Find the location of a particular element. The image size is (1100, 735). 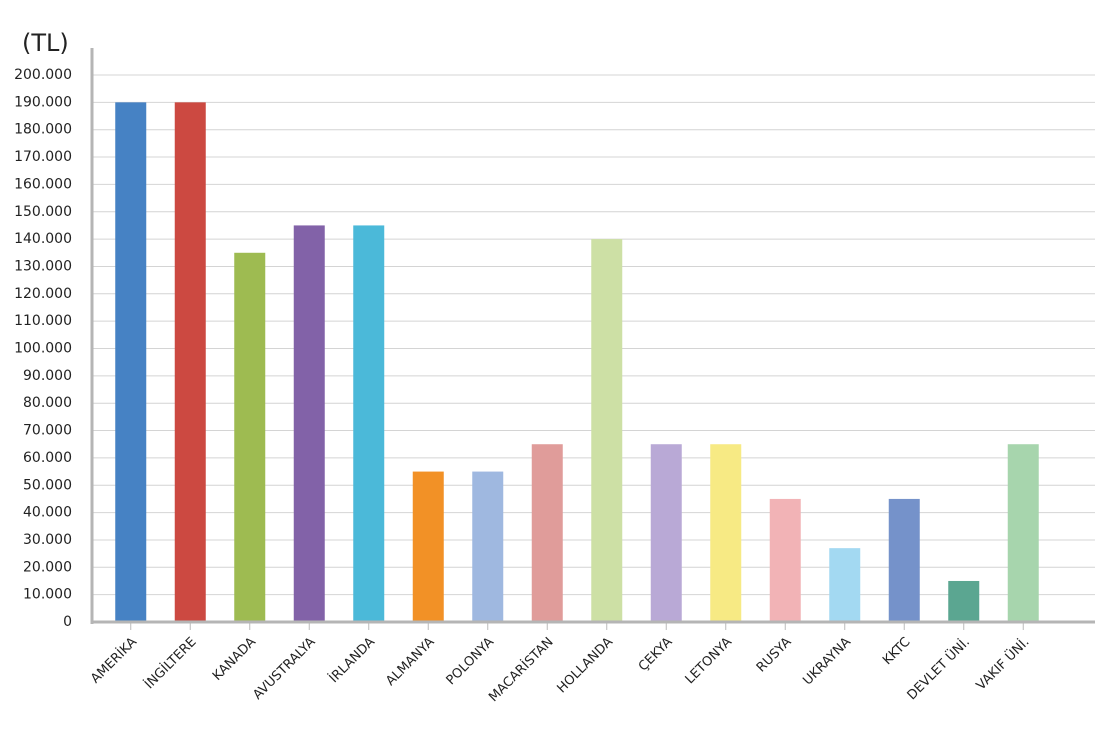

y-tick-label: 100.000 is located at coordinates (43, 349).